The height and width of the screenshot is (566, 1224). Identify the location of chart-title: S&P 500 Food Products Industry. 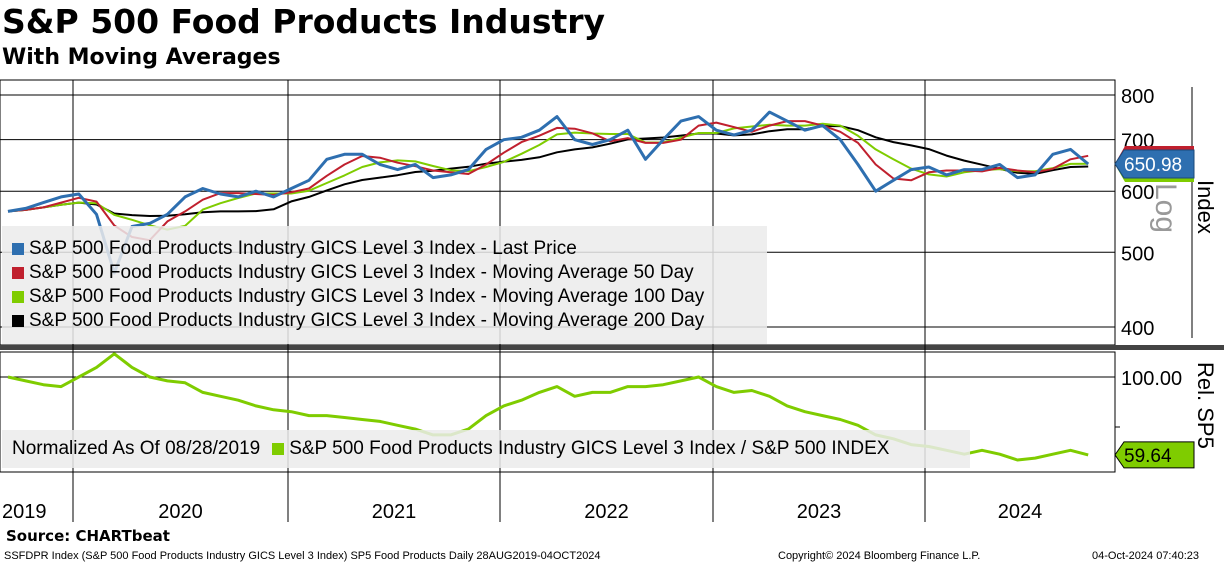
(304, 21).